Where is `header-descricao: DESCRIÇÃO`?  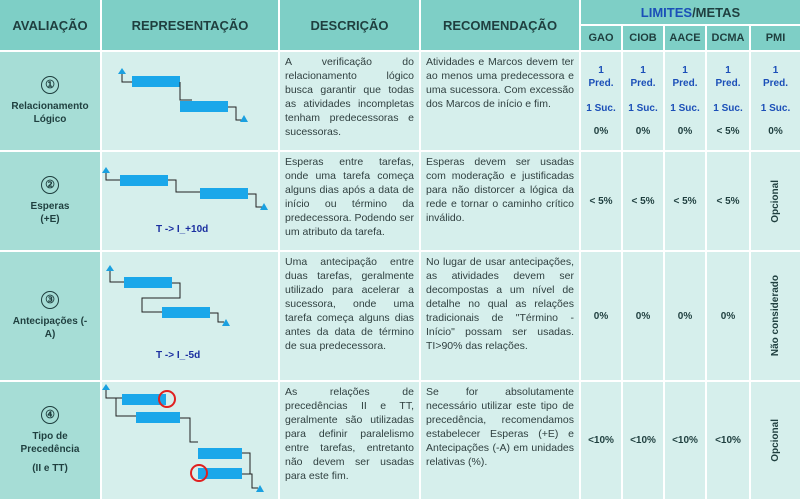
header-descricao: DESCRIÇÃO is located at coordinates (349, 25).